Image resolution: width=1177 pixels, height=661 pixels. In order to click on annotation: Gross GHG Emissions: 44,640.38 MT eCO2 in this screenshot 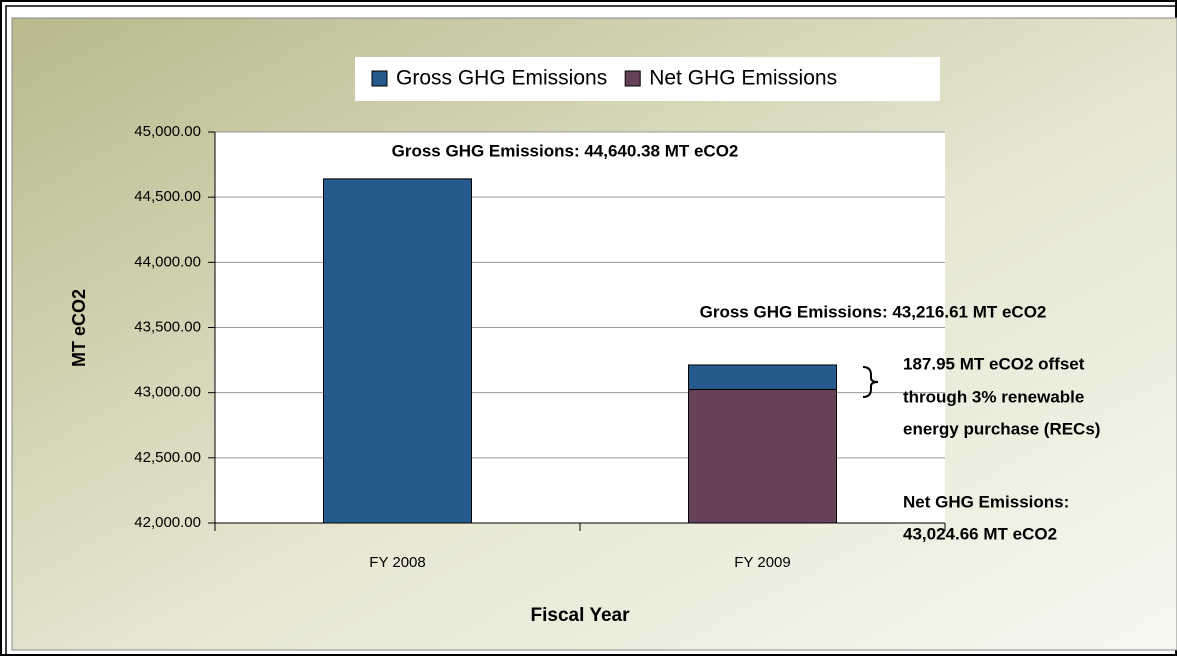, I will do `click(565, 150)`.